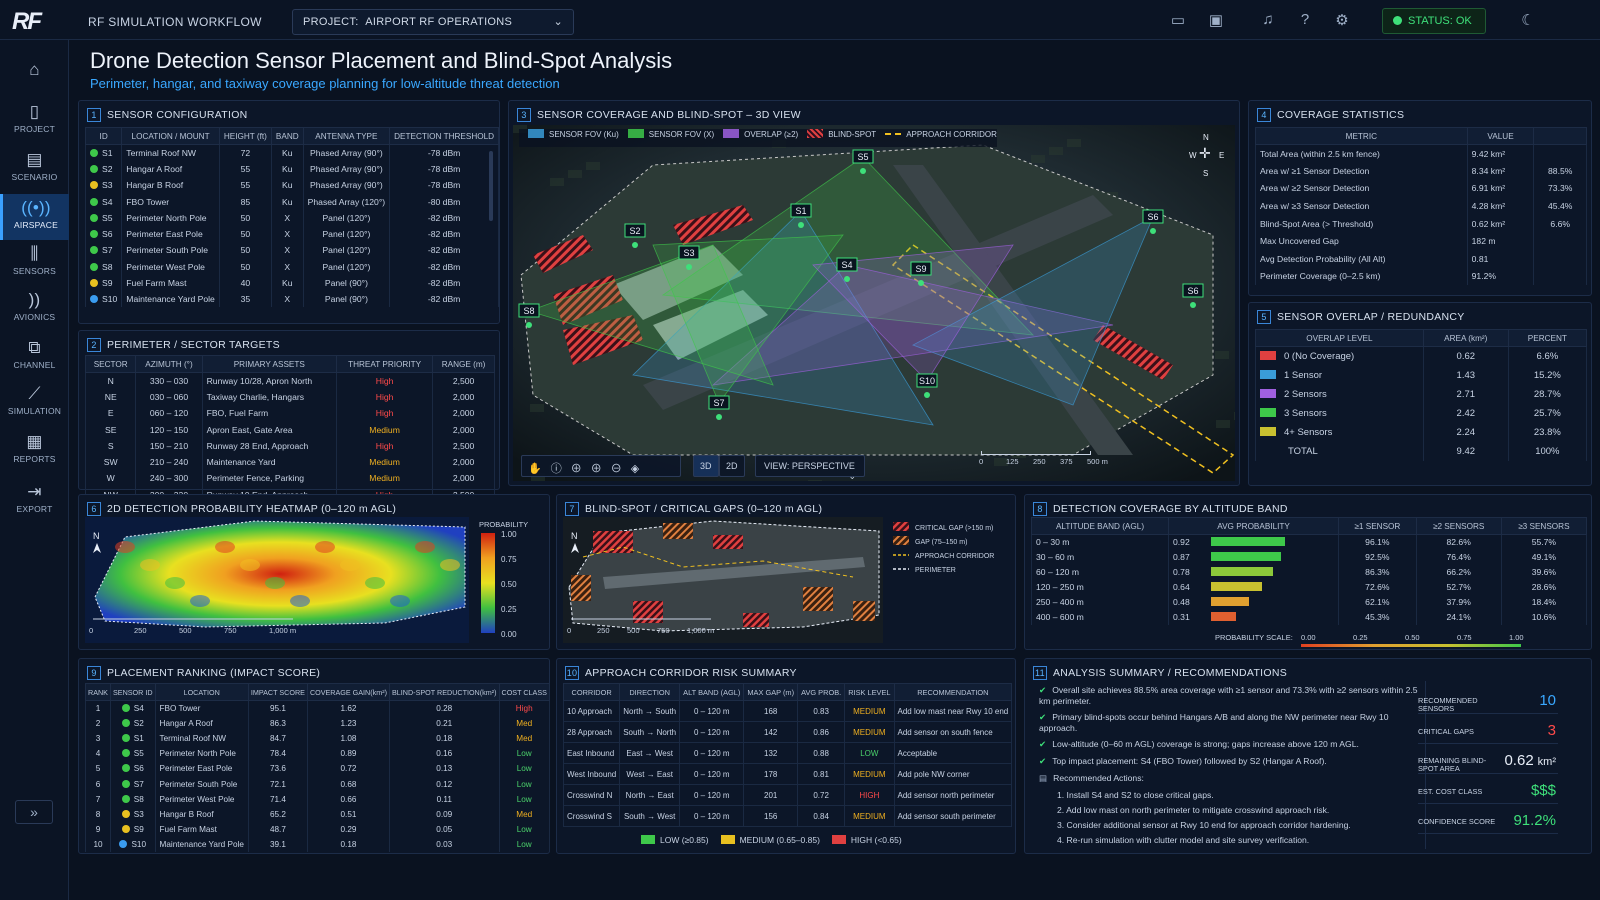  I want to click on top-bar, so click(800, 20).